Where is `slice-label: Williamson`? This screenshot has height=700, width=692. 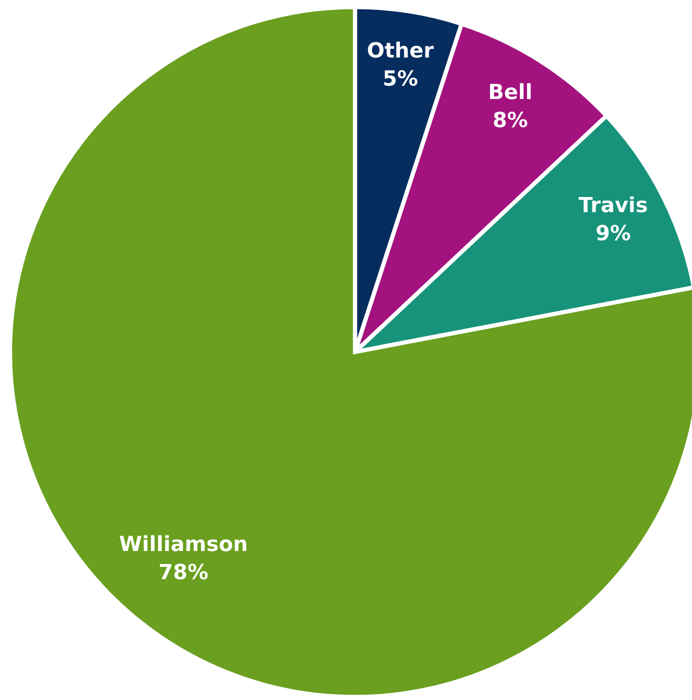
slice-label: Williamson is located at coordinates (183, 543).